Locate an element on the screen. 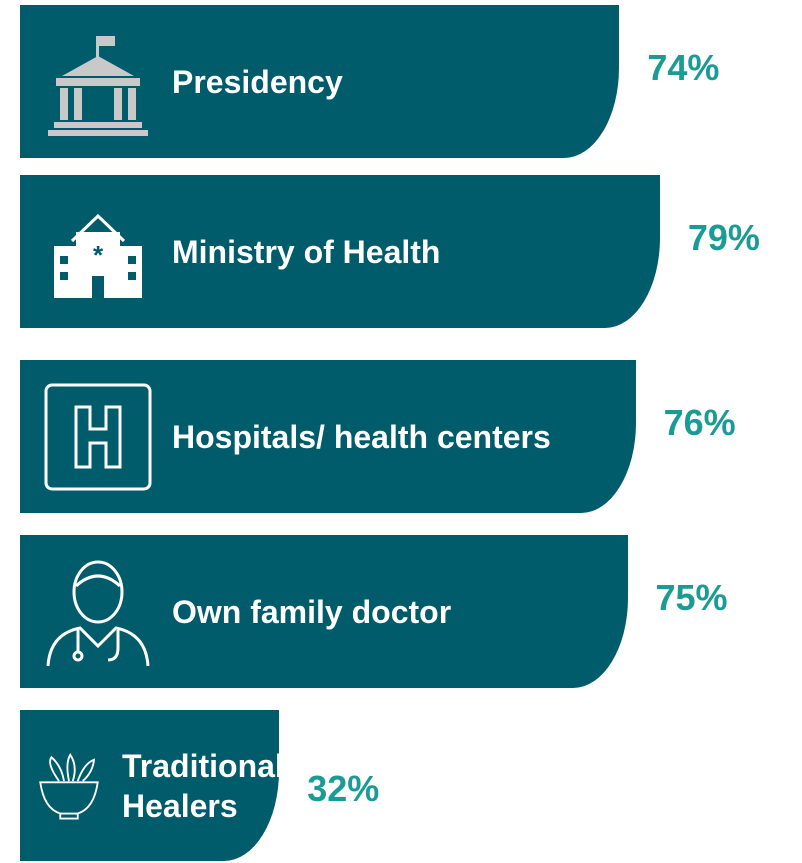 The width and height of the screenshot is (802, 863). icon-ministry: * is located at coordinates (98, 255).